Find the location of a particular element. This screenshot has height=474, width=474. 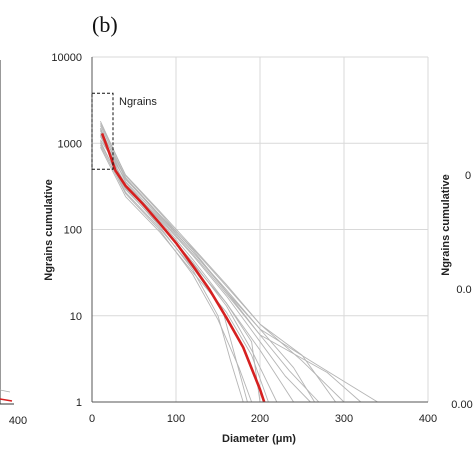

x-tick-labels: 0 100 200 300 400 is located at coordinates (263, 419).